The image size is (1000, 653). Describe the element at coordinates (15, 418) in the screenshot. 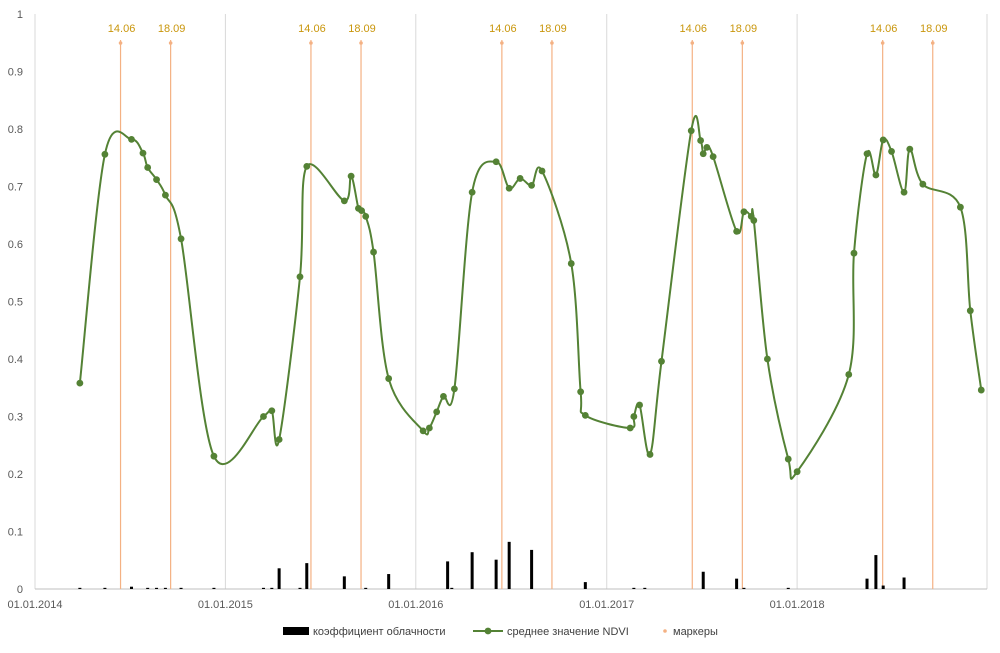

I see `y-tick-label: 0.3` at that location.